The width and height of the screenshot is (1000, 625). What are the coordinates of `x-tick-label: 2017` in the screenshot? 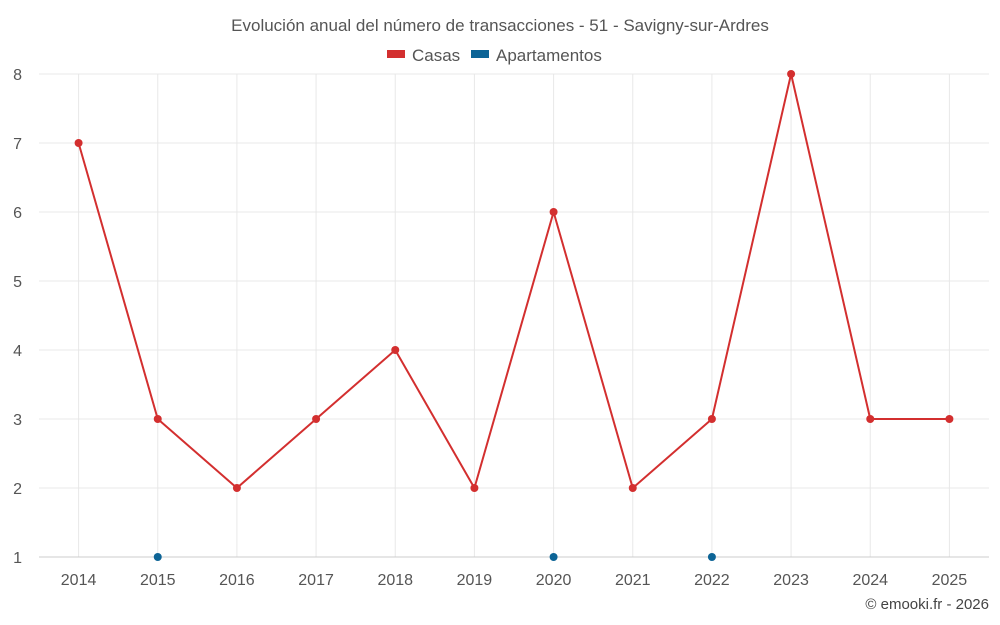 It's located at (316, 580).